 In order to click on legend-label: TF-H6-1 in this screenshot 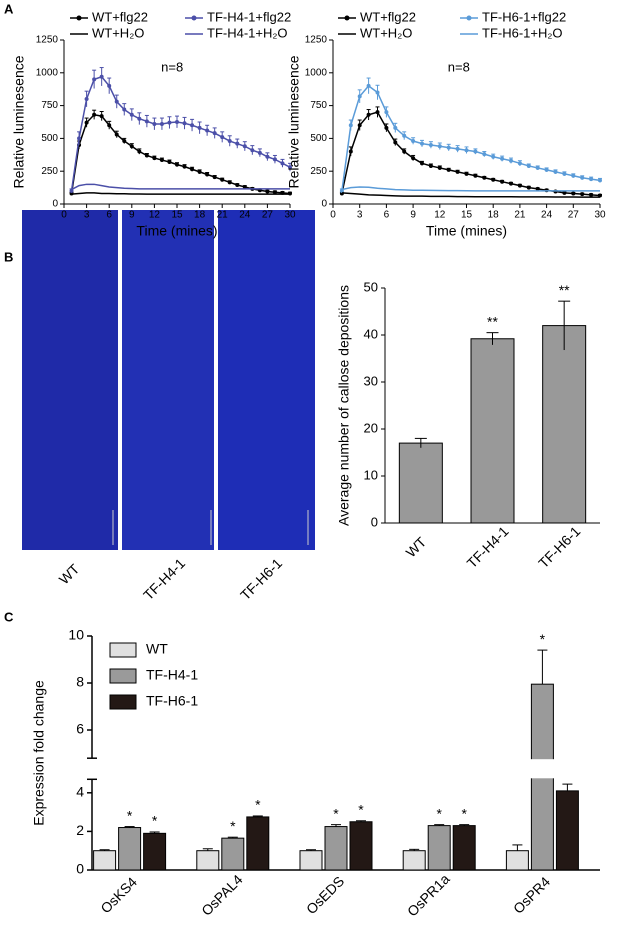, I will do `click(172, 701)`.